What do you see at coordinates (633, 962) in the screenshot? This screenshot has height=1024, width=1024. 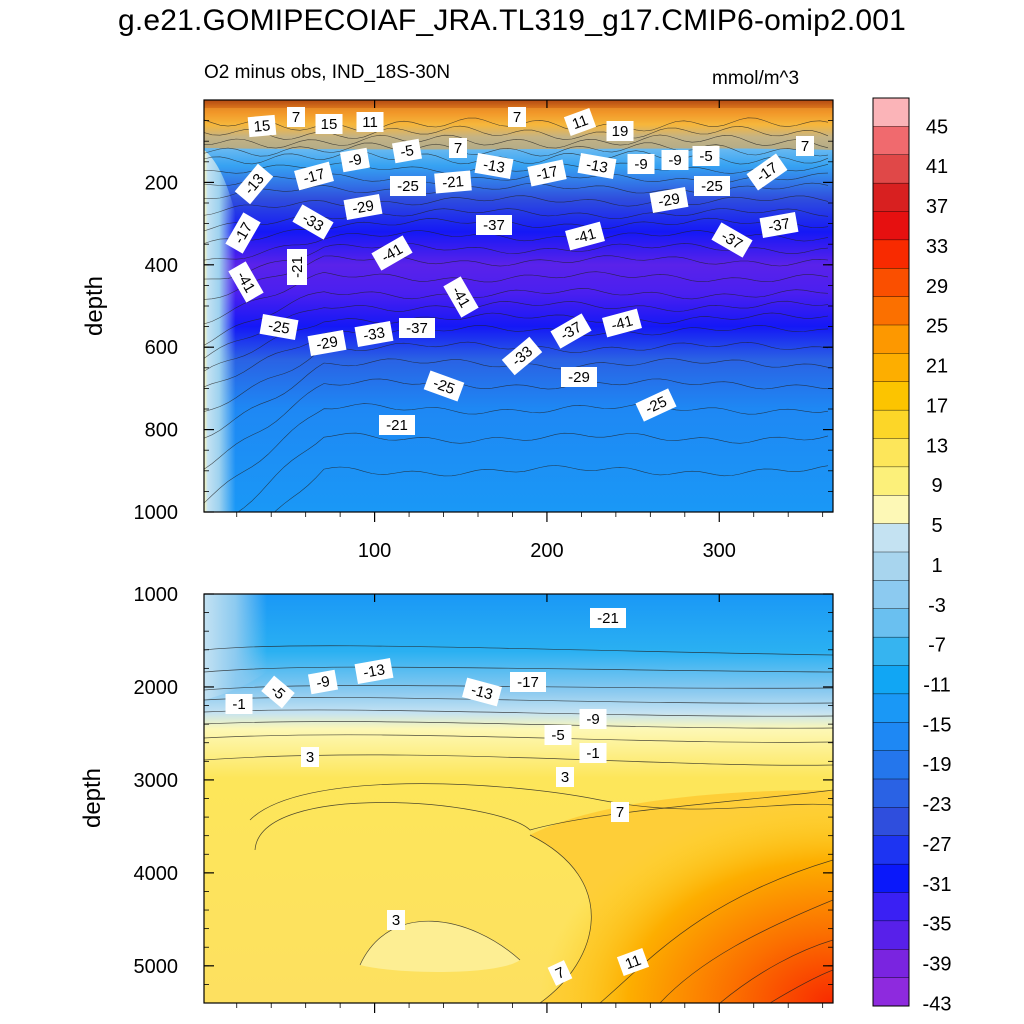 I see `contour-label-text: 11` at bounding box center [633, 962].